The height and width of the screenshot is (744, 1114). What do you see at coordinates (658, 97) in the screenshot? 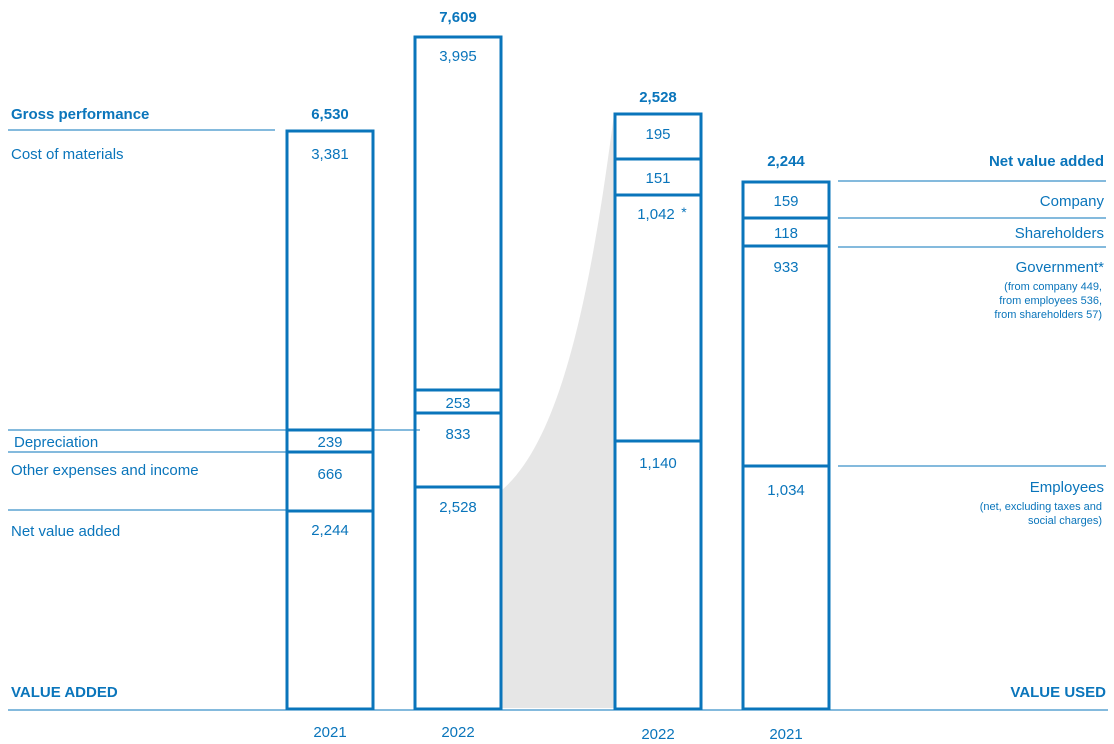
I see `bar-total: 2,528` at bounding box center [658, 97].